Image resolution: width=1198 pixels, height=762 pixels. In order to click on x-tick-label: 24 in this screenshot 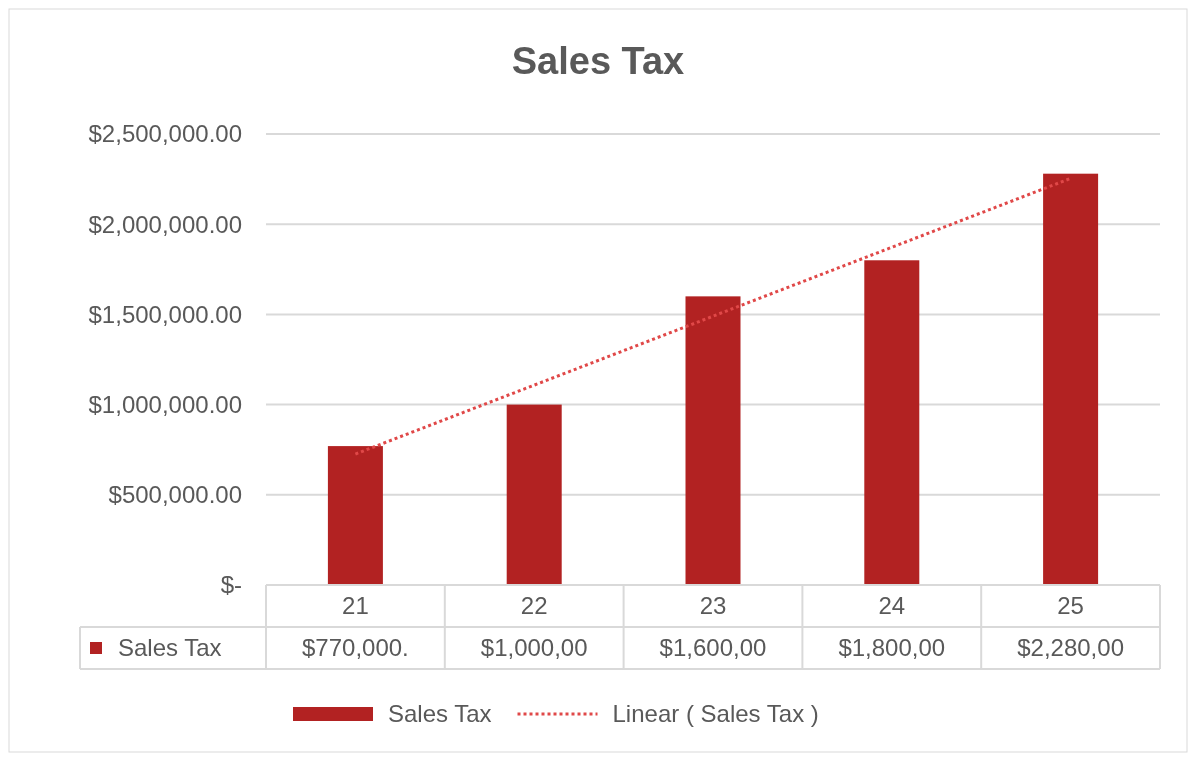, I will do `click(892, 606)`.